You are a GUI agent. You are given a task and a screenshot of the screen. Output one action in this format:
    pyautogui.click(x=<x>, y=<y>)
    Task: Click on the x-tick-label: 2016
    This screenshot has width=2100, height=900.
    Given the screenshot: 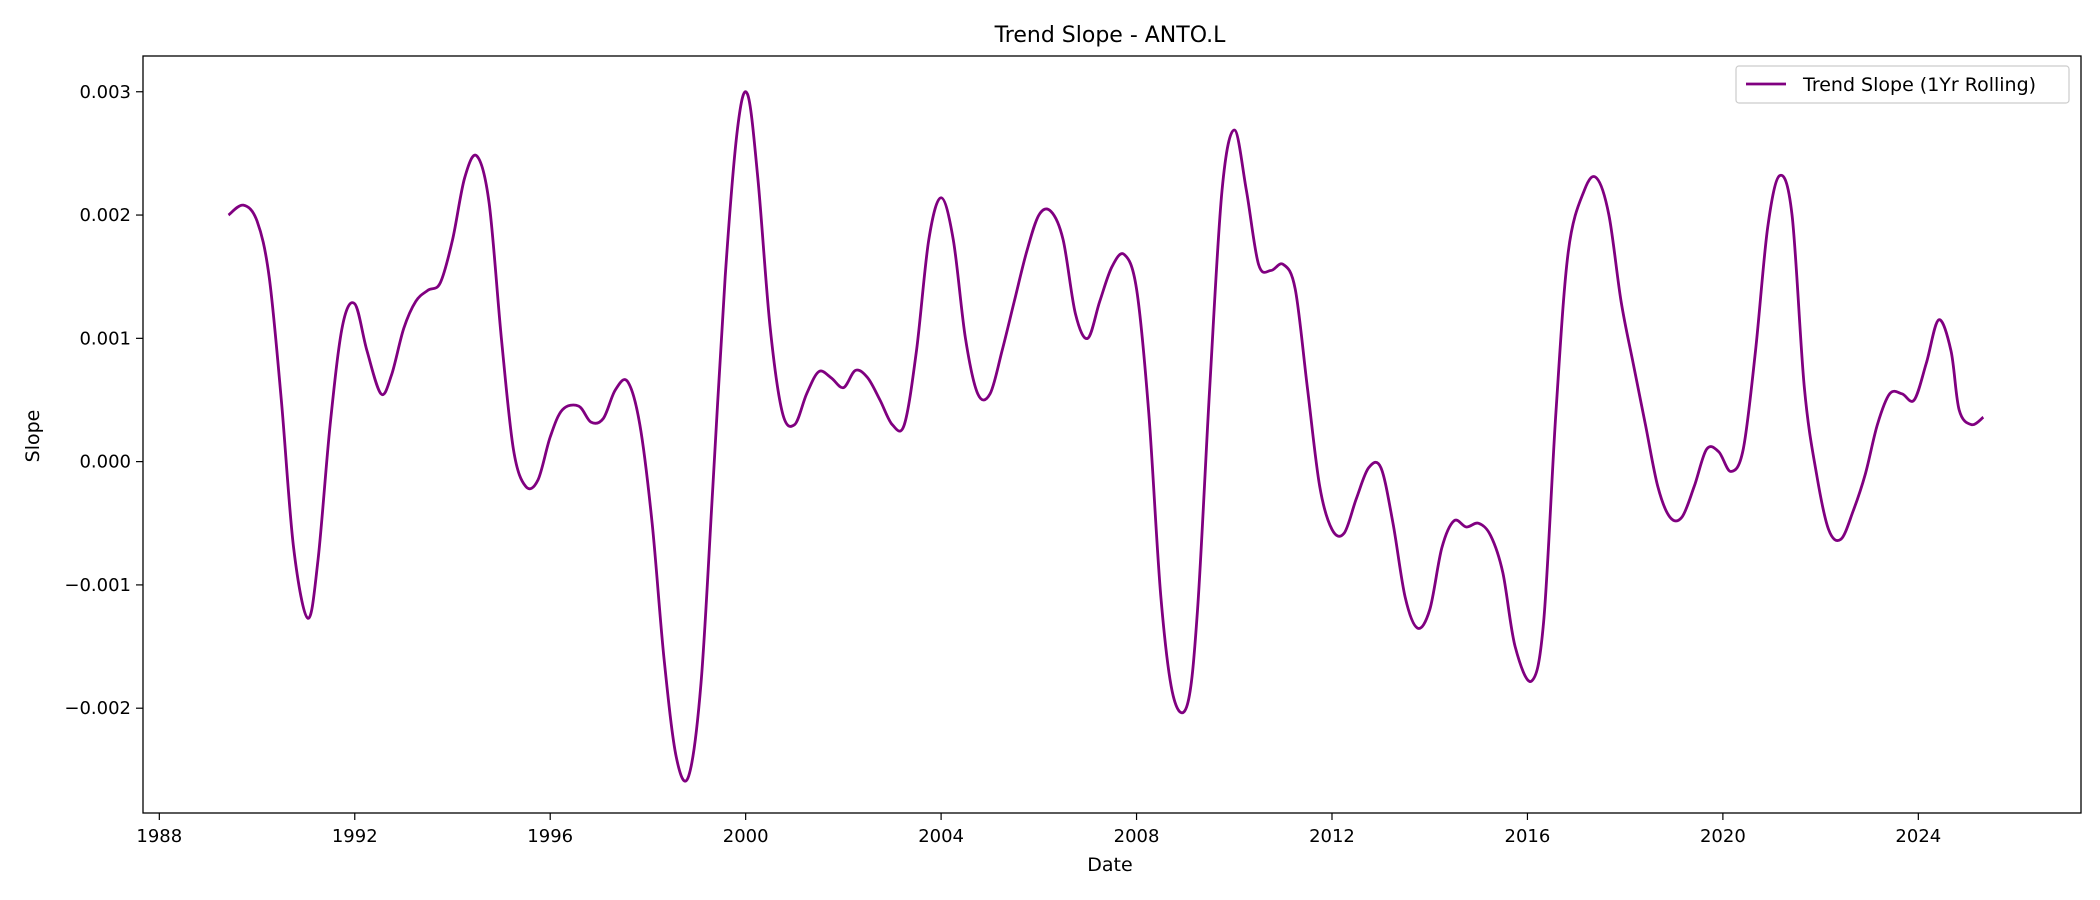 What is the action you would take?
    pyautogui.click(x=1528, y=836)
    